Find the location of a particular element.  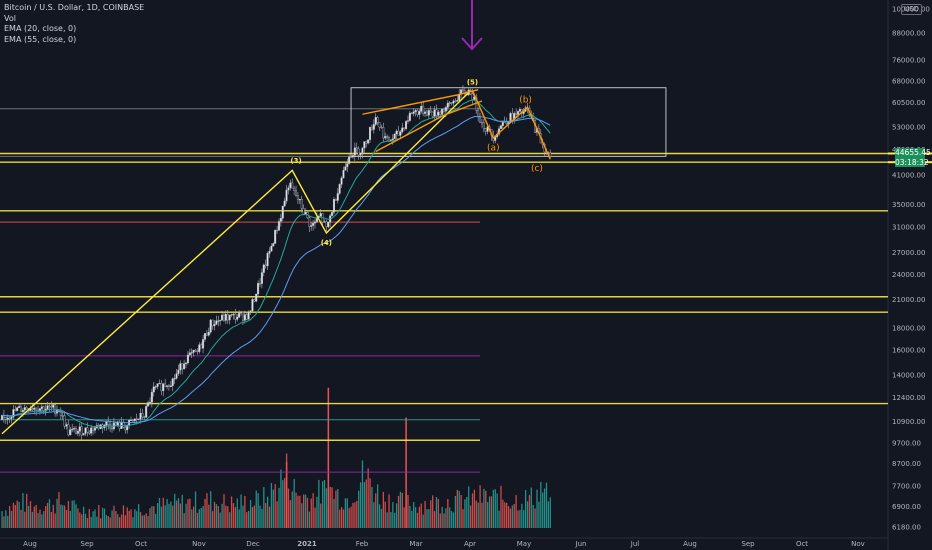

time-tick-label: Dec is located at coordinates (253, 544).